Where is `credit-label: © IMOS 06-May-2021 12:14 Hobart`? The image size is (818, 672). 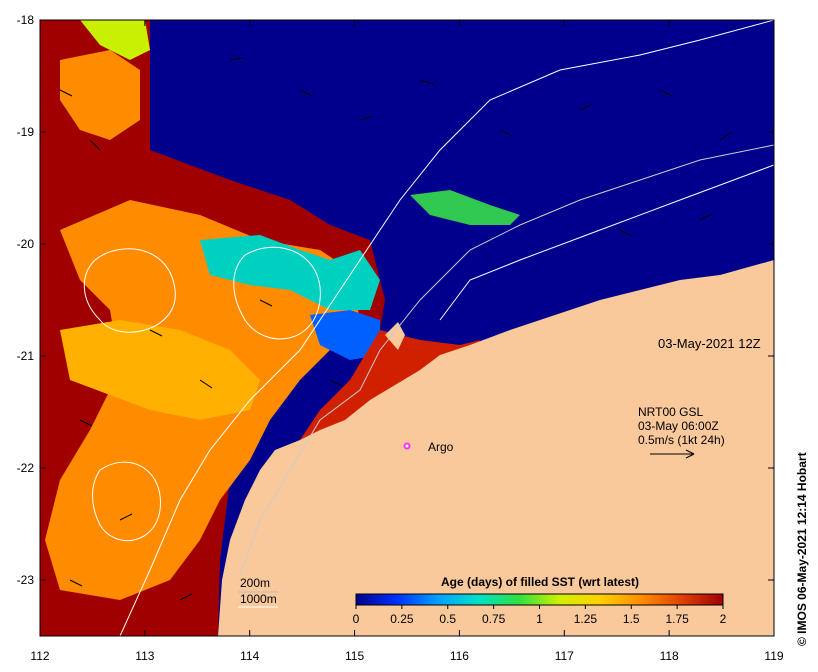 credit-label: © IMOS 06-May-2021 12:14 Hobart is located at coordinates (802, 549).